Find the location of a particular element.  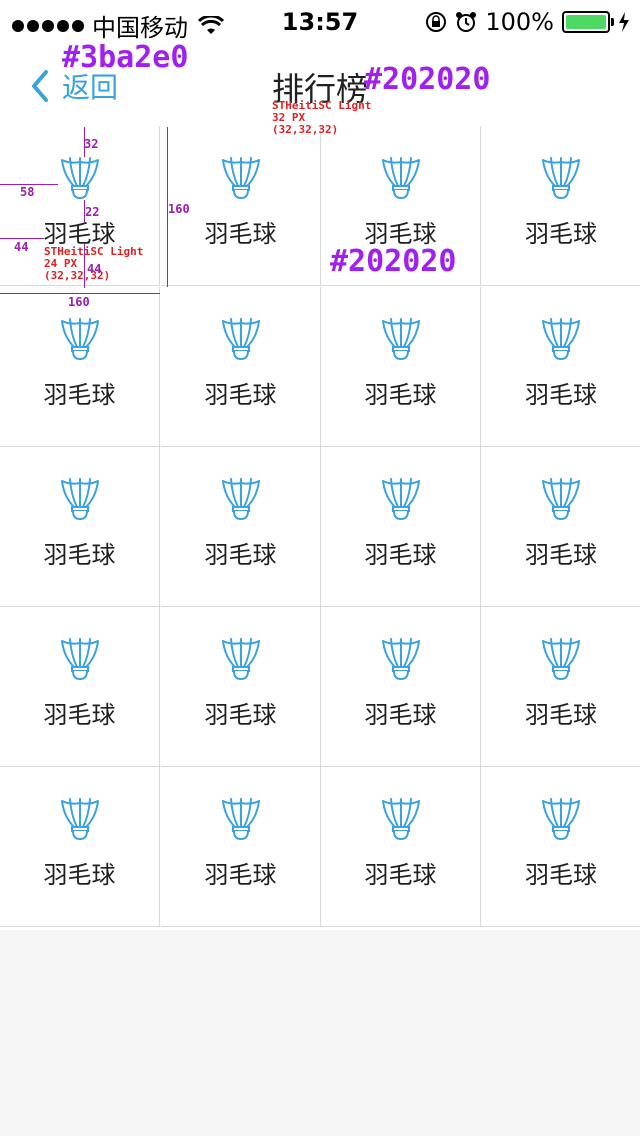

title-font-annotation: STHeitiSC Light 32 PX (32,32,32) is located at coordinates (322, 117).